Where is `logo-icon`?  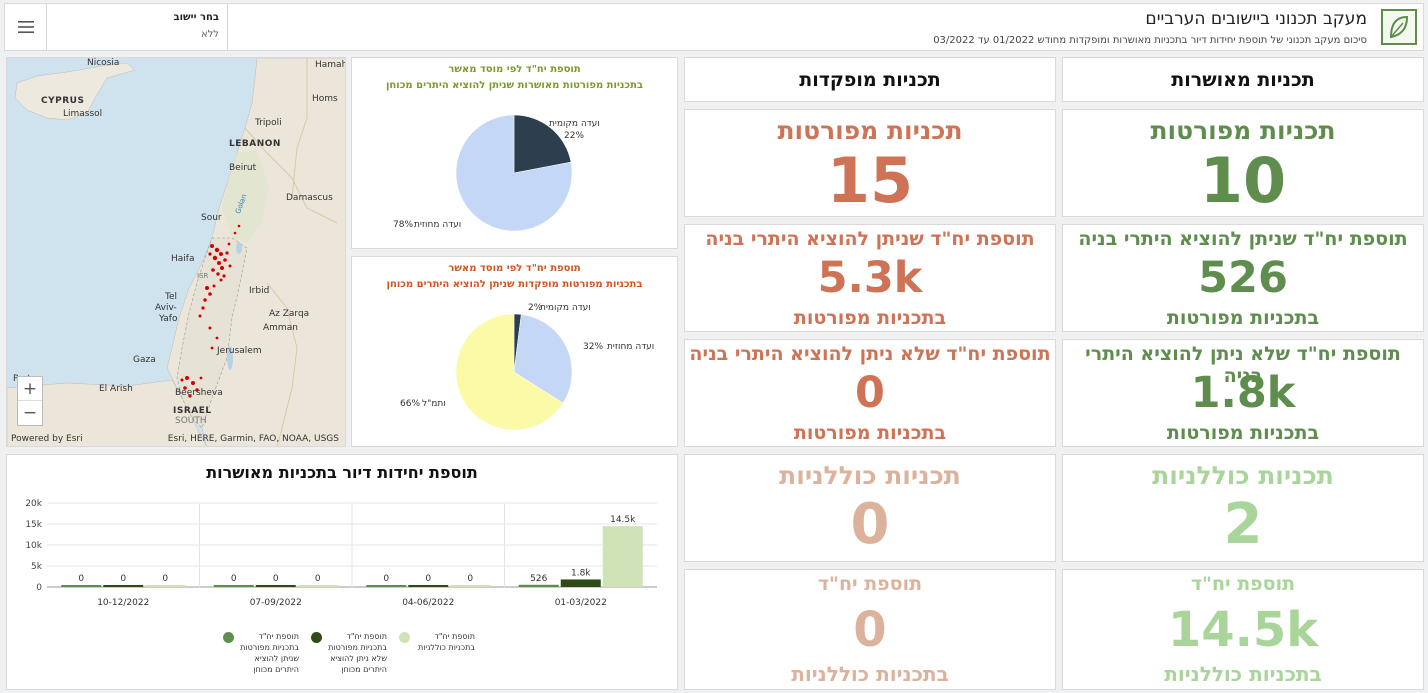 logo-icon is located at coordinates (1399, 27).